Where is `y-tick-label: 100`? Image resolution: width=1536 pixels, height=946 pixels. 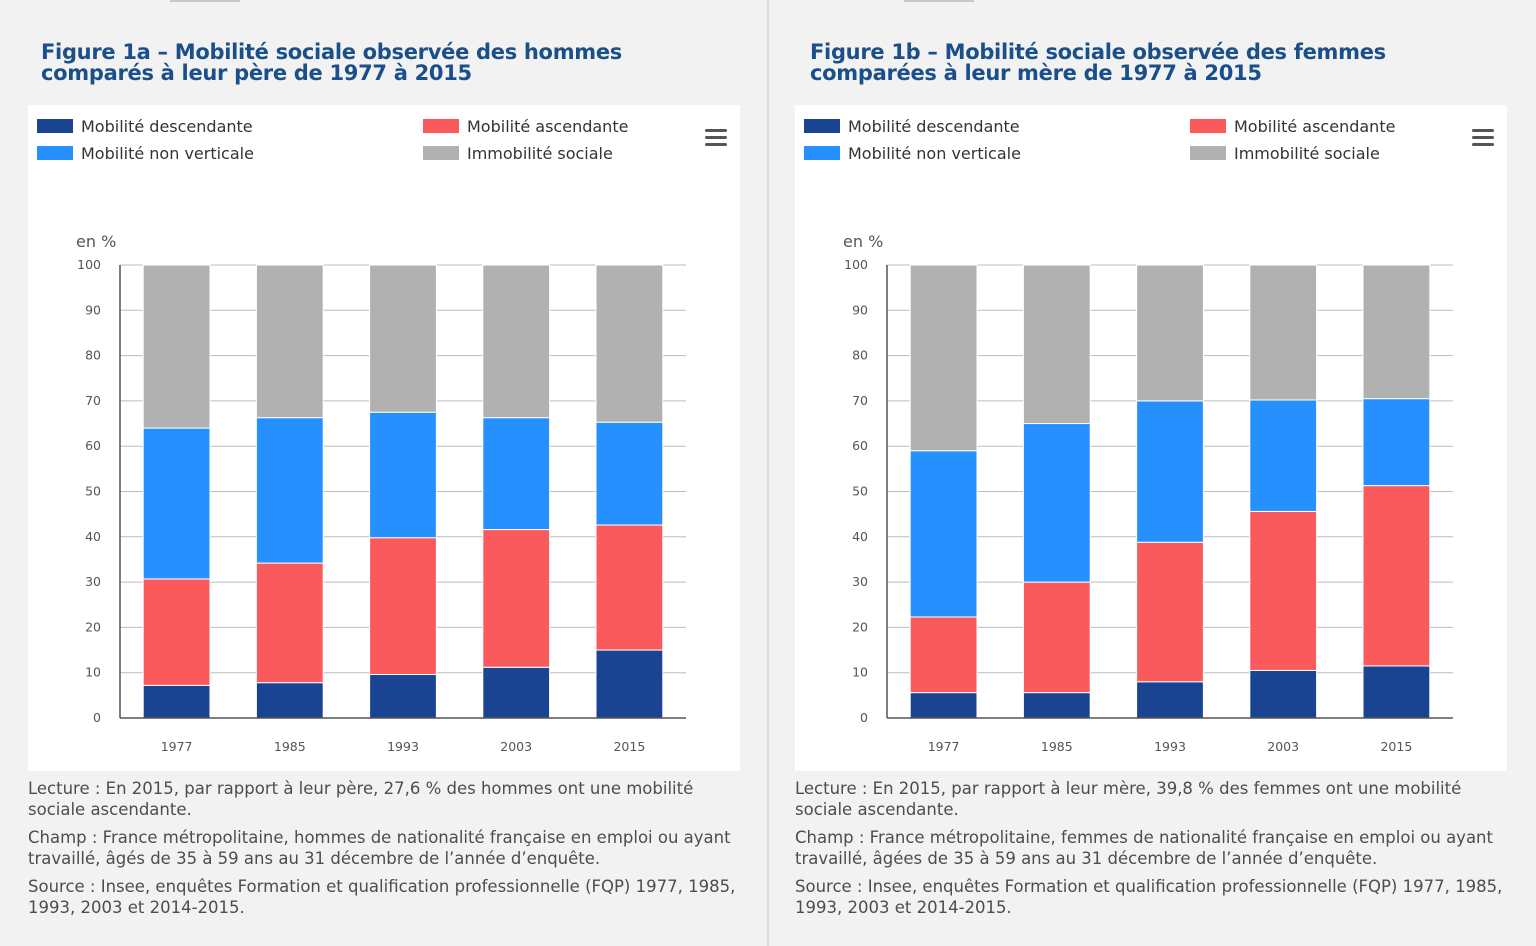 y-tick-label: 100 is located at coordinates (856, 264).